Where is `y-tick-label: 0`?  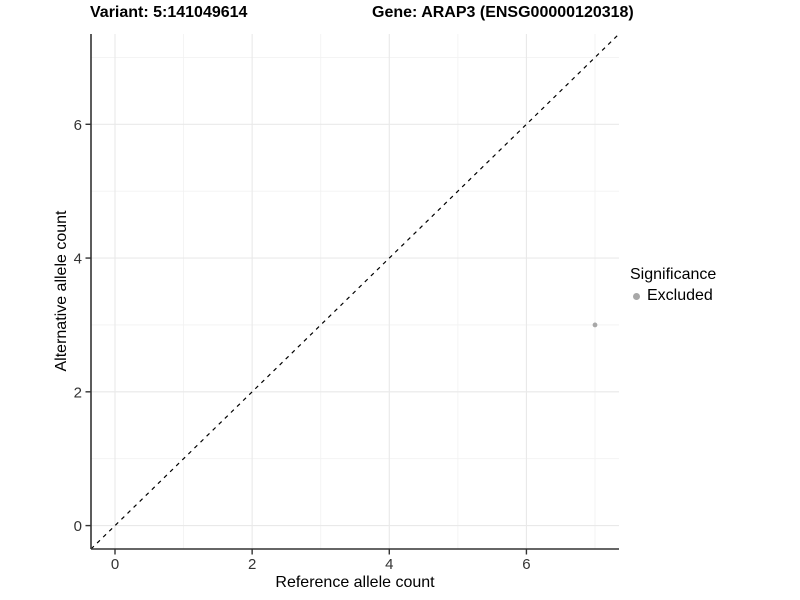
y-tick-label: 0 is located at coordinates (78, 526).